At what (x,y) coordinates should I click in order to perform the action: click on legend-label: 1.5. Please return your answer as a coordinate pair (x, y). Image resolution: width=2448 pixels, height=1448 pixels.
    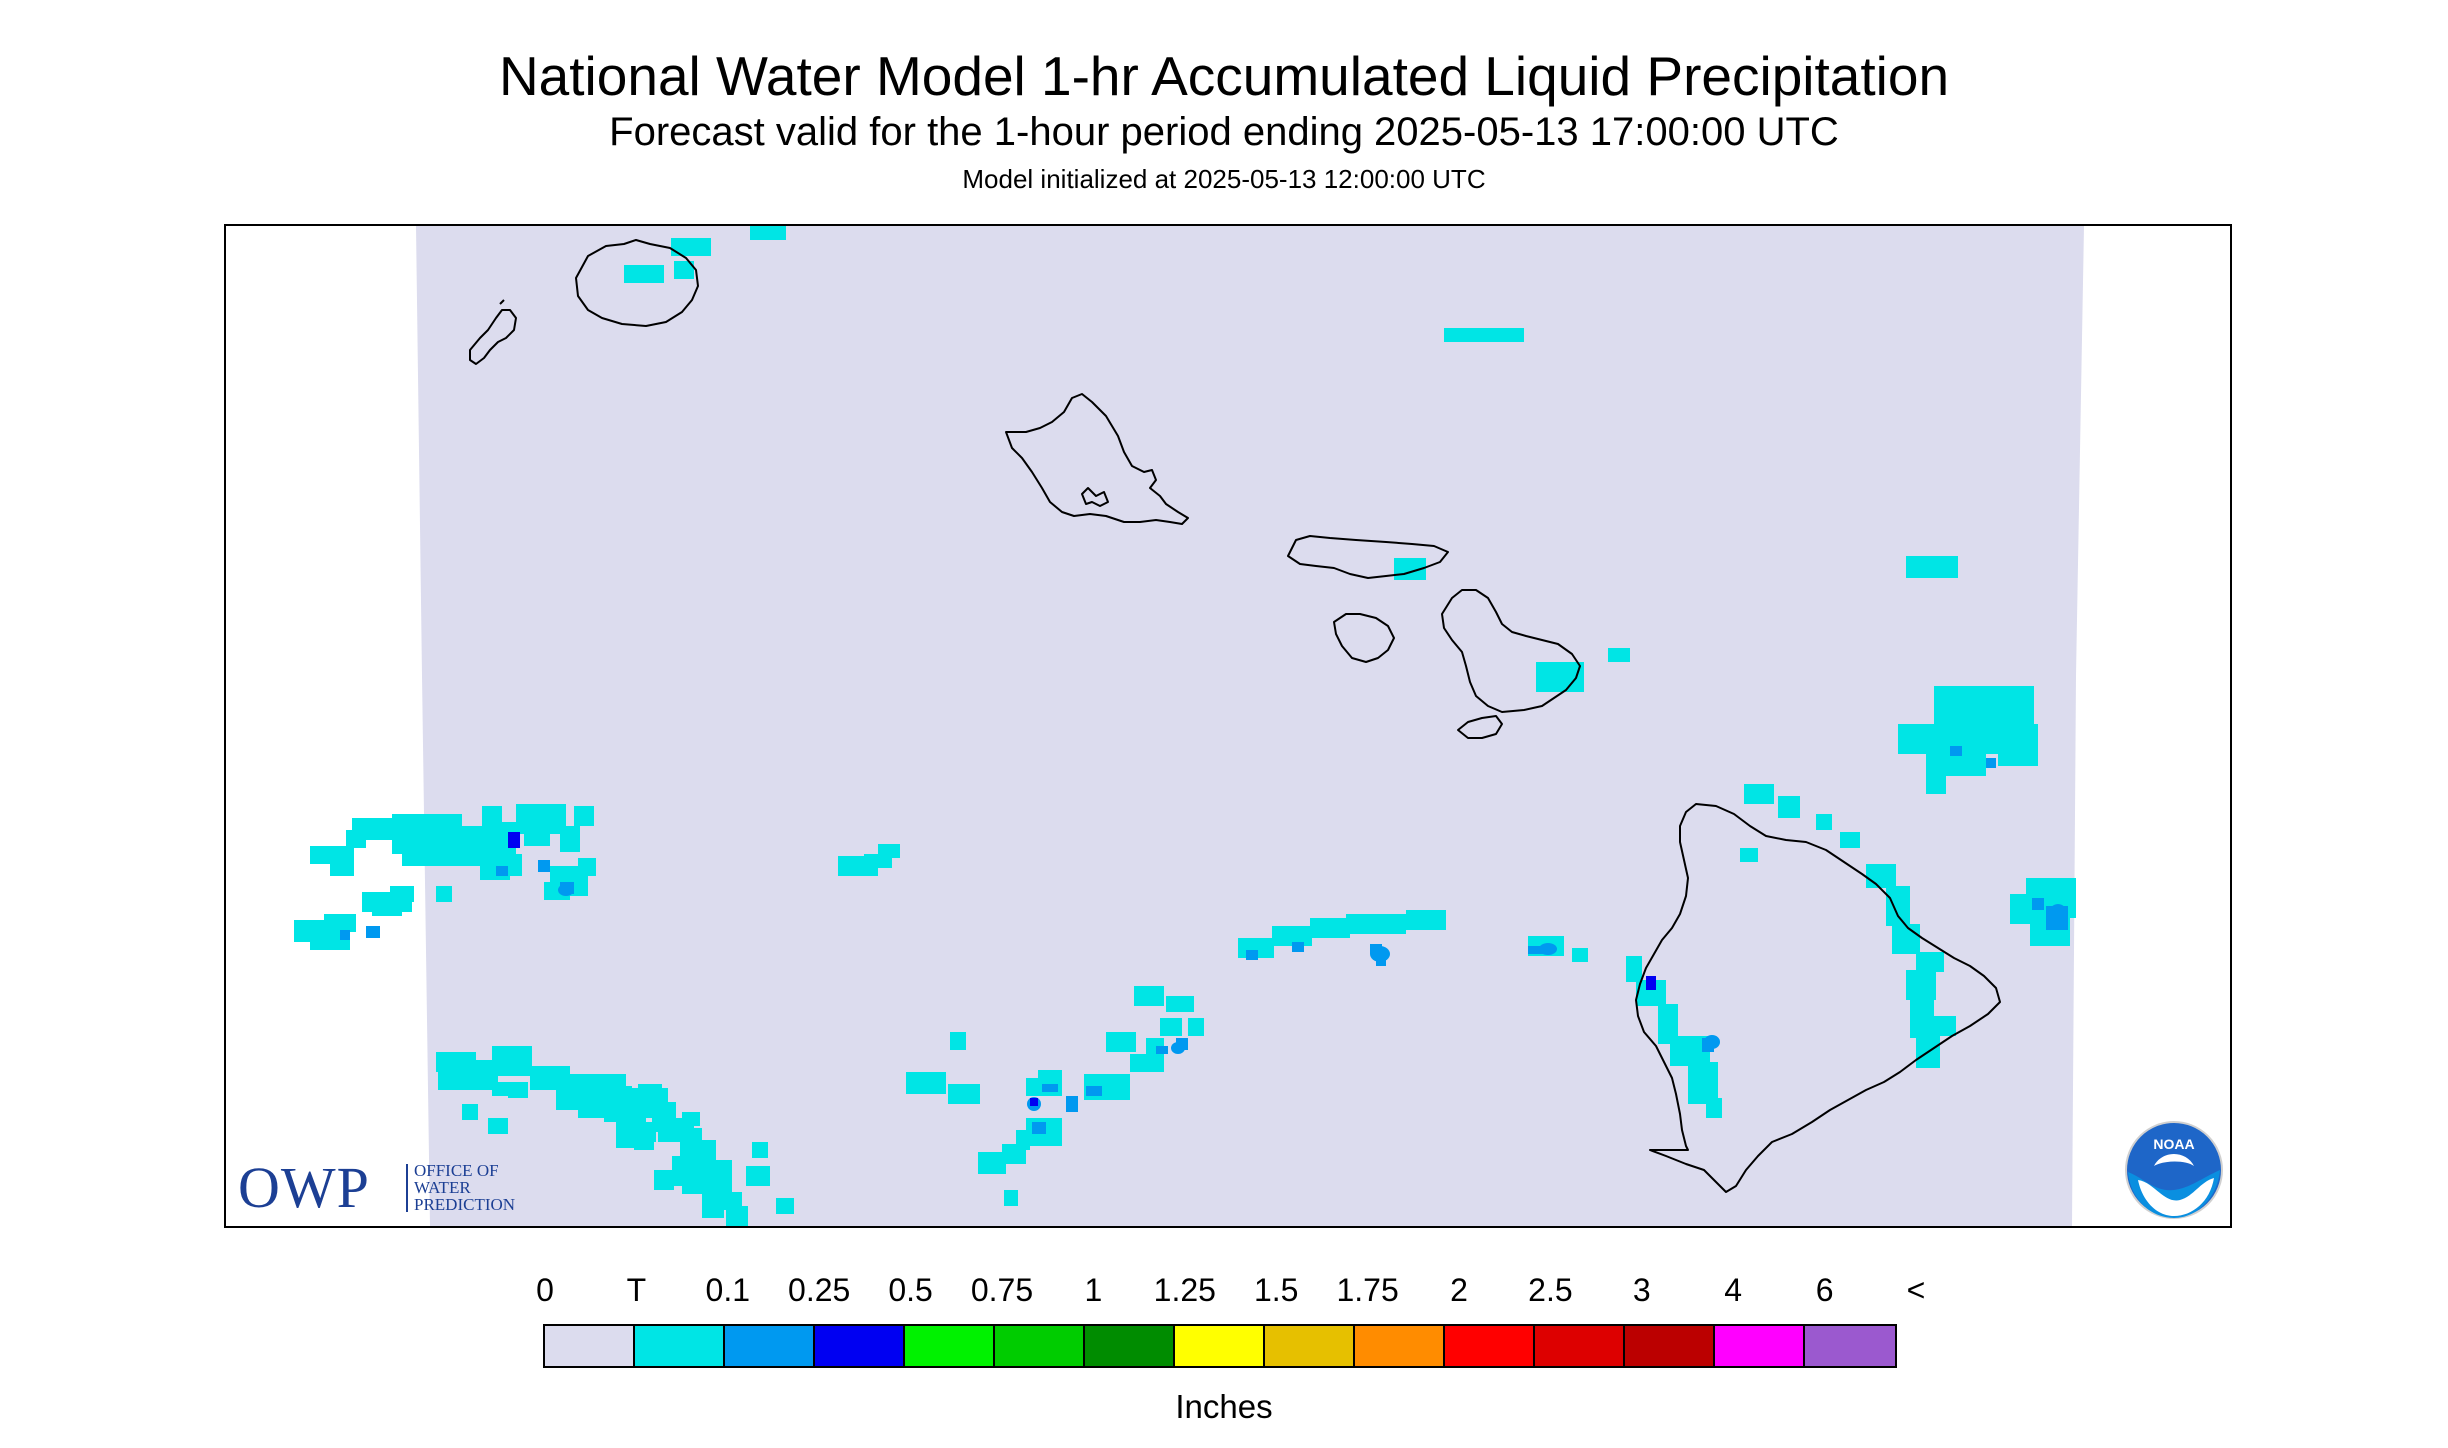
    Looking at the image, I should click on (1276, 1290).